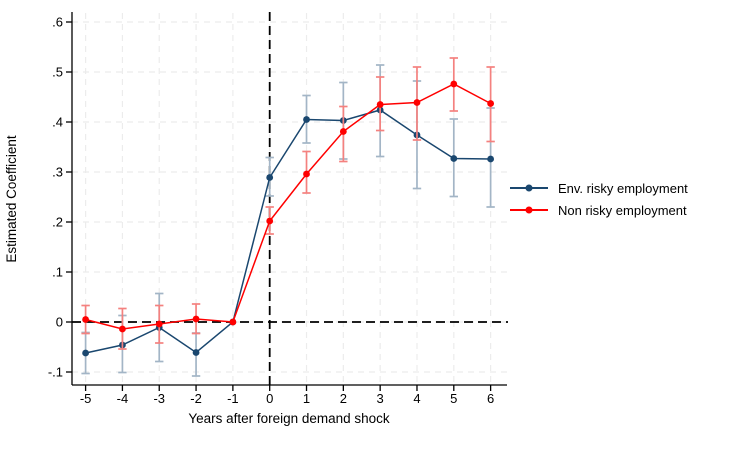  I want to click on legend-item-env-risky-employment: Env. risky employment, so click(599, 188).